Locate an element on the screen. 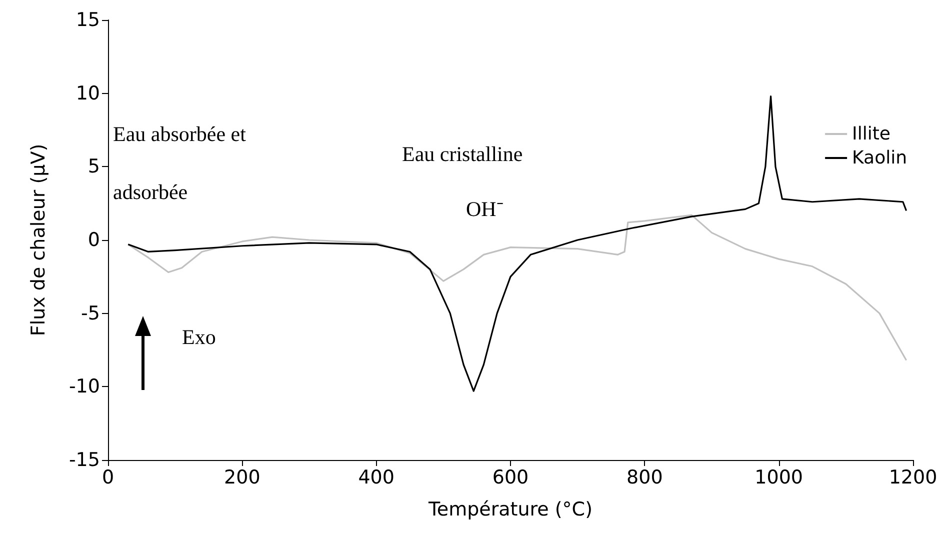  y-tick-label: -5 is located at coordinates (90, 313).